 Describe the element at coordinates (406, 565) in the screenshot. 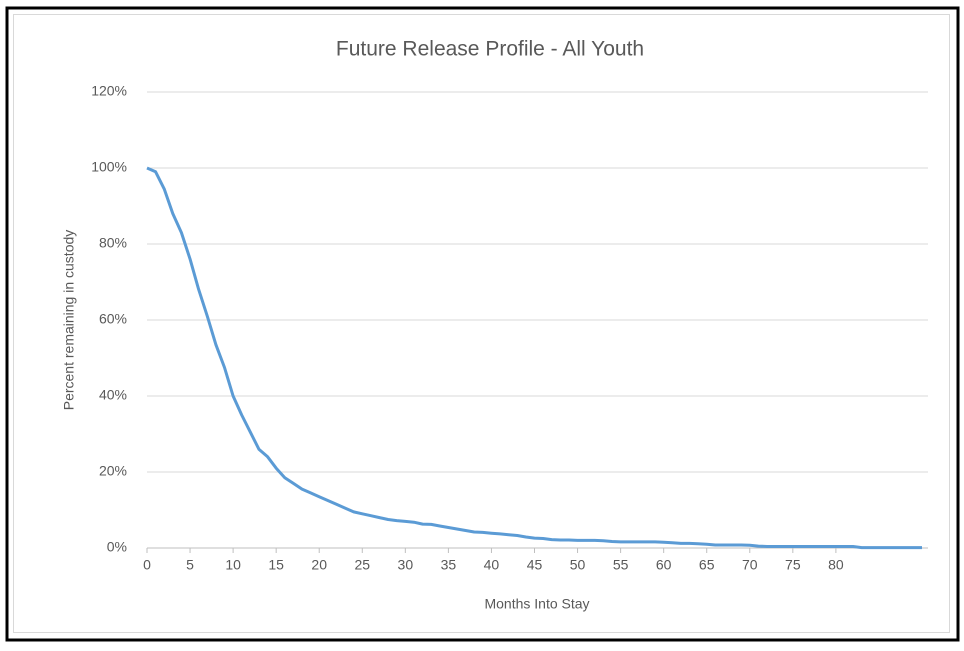

I see `x-tick-label: 30` at that location.